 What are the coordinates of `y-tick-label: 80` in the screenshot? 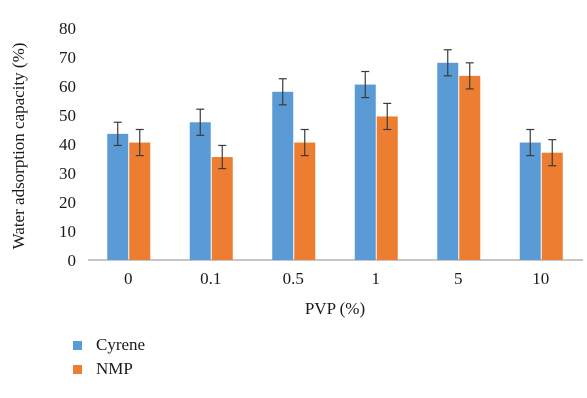 It's located at (67, 28).